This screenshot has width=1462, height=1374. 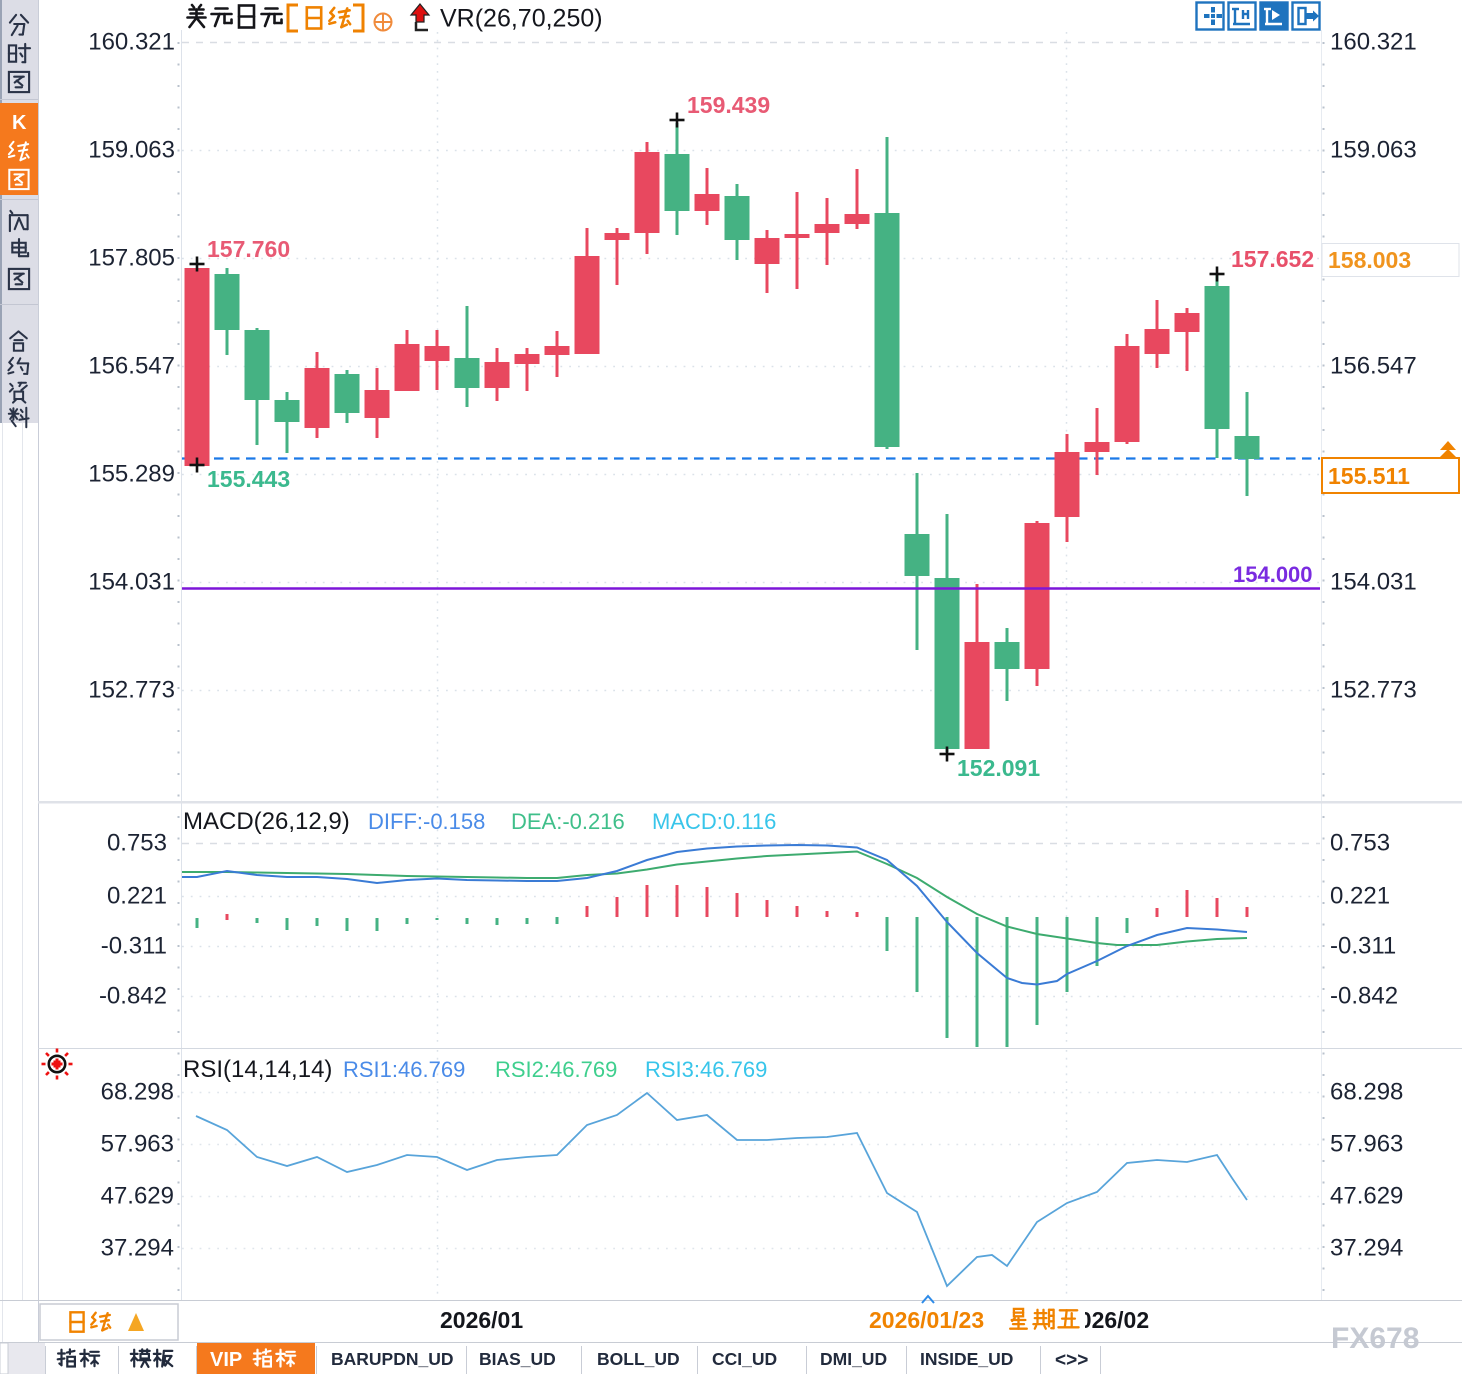 What do you see at coordinates (966, 1359) in the screenshot?
I see `svg-text: INSIDE_UD` at bounding box center [966, 1359].